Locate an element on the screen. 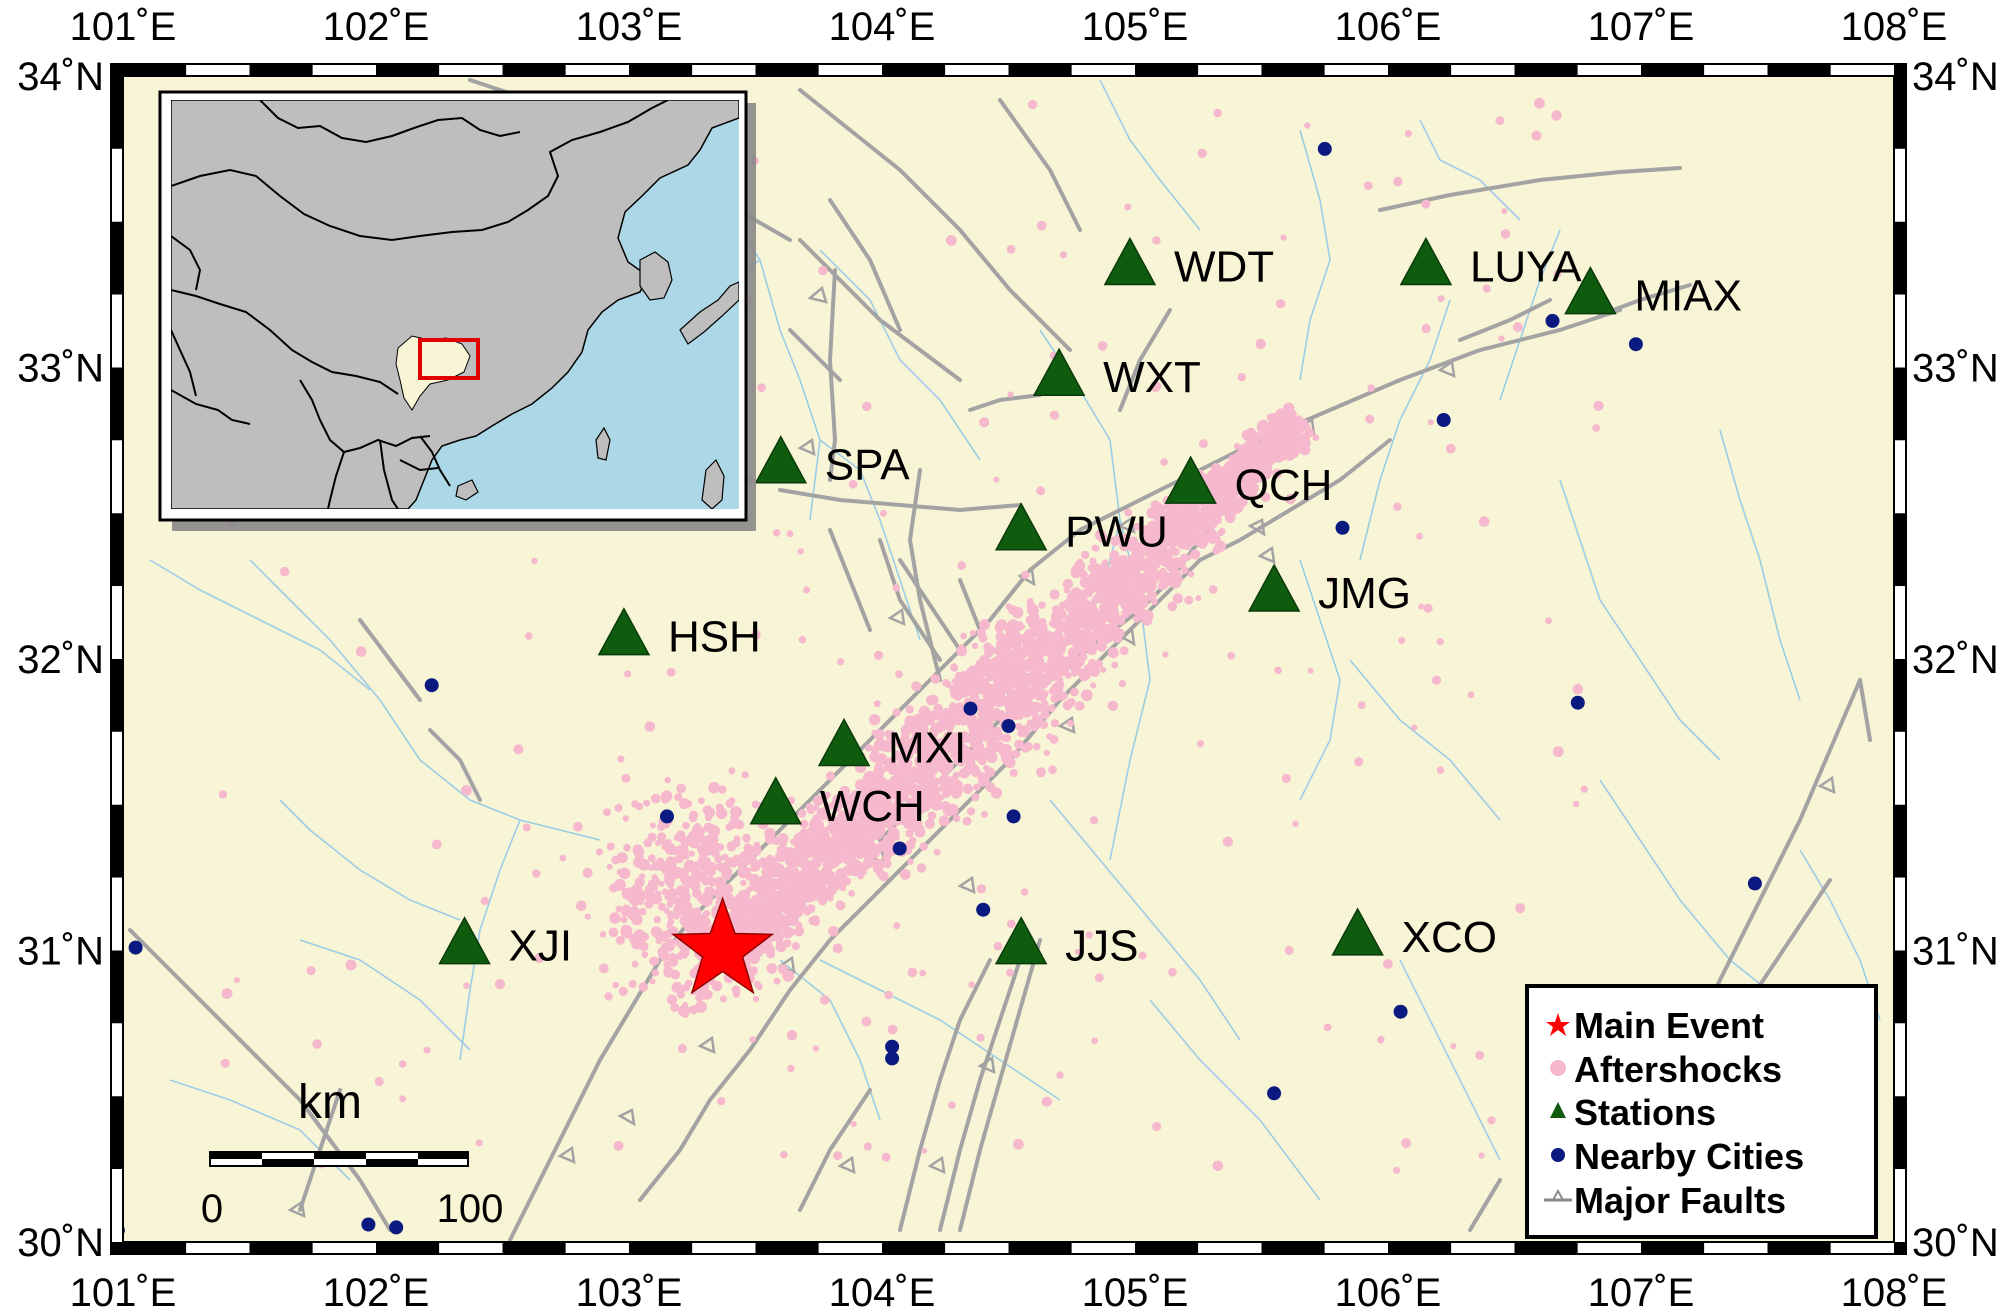 The image size is (2016, 1316). station-mxi: MXI is located at coordinates (891, 744).